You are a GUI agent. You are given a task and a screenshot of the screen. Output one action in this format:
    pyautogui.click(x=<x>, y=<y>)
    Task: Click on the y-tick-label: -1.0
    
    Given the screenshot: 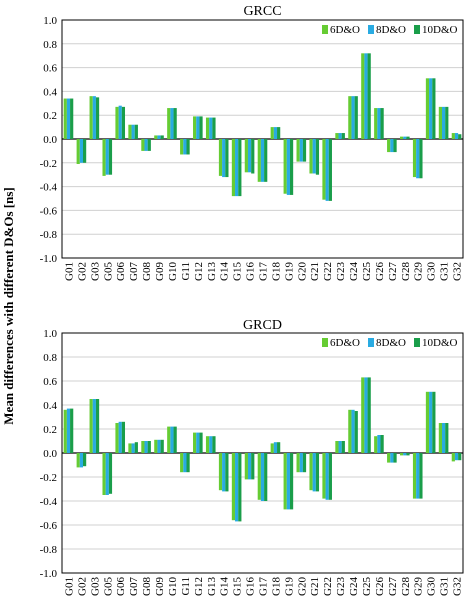 What is the action you would take?
    pyautogui.click(x=49, y=574)
    